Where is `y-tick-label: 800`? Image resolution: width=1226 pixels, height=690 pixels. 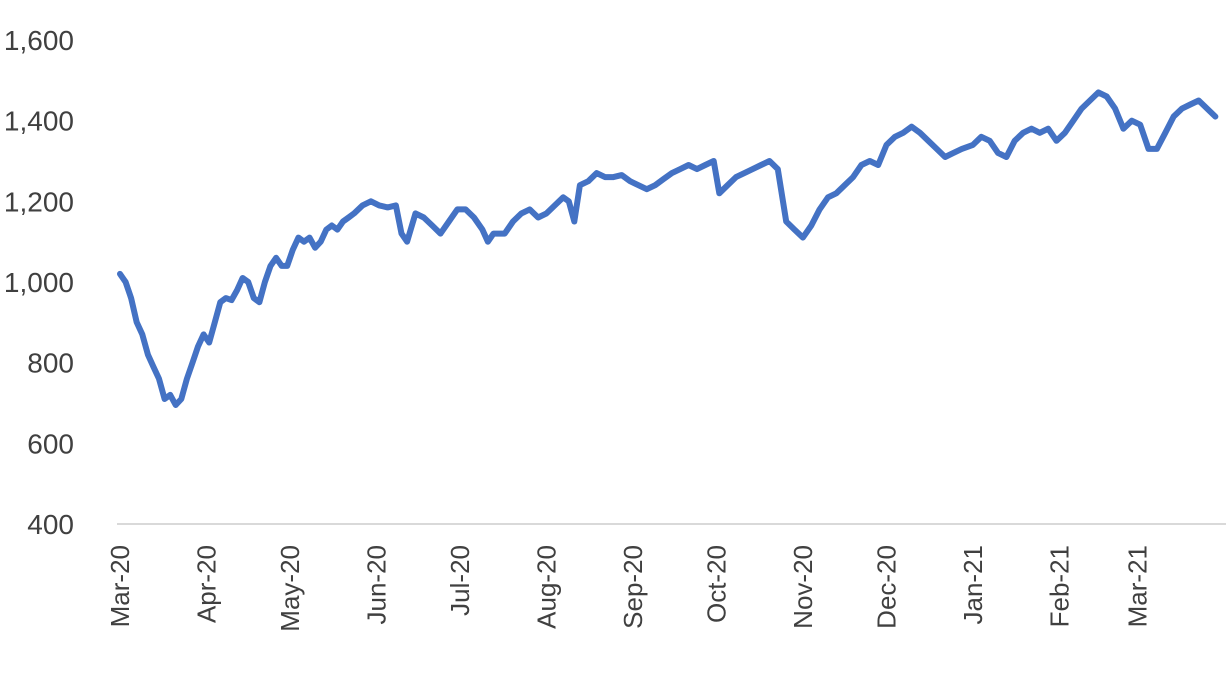 y-tick-label: 800 is located at coordinates (50, 363).